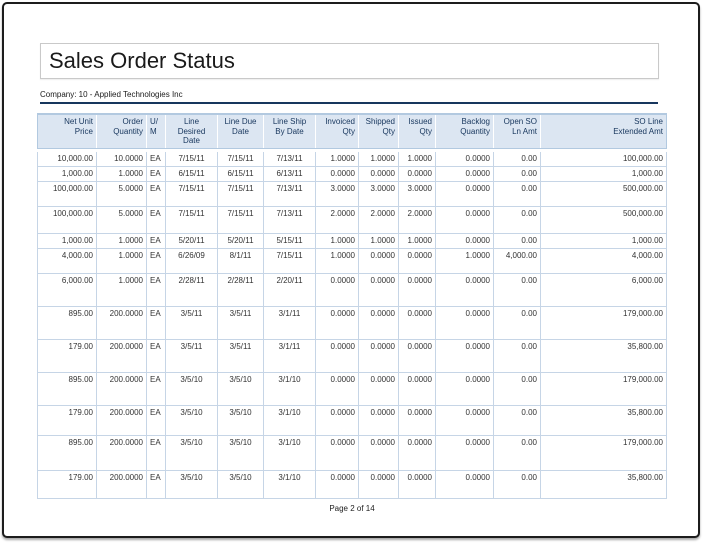  Describe the element at coordinates (349, 97) in the screenshot. I see `company-line: Company: 10 - Applied Technologies Inc` at that location.